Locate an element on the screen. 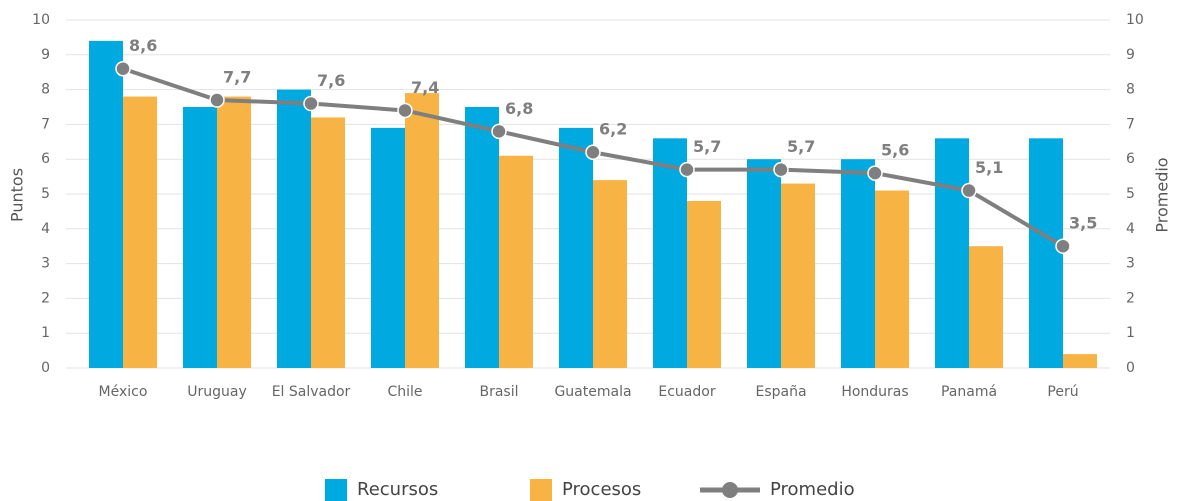 The height and width of the screenshot is (501, 1178). data-label: 6,2 is located at coordinates (613, 129).